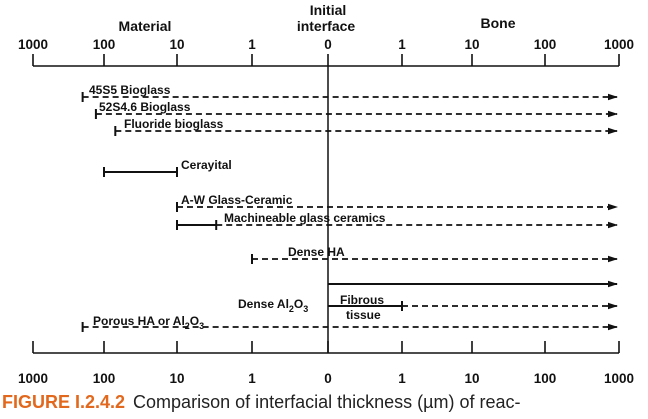 The image size is (648, 419). What do you see at coordinates (366, 126) in the screenshot?
I see `material-row: Fluoride bioglass` at bounding box center [366, 126].